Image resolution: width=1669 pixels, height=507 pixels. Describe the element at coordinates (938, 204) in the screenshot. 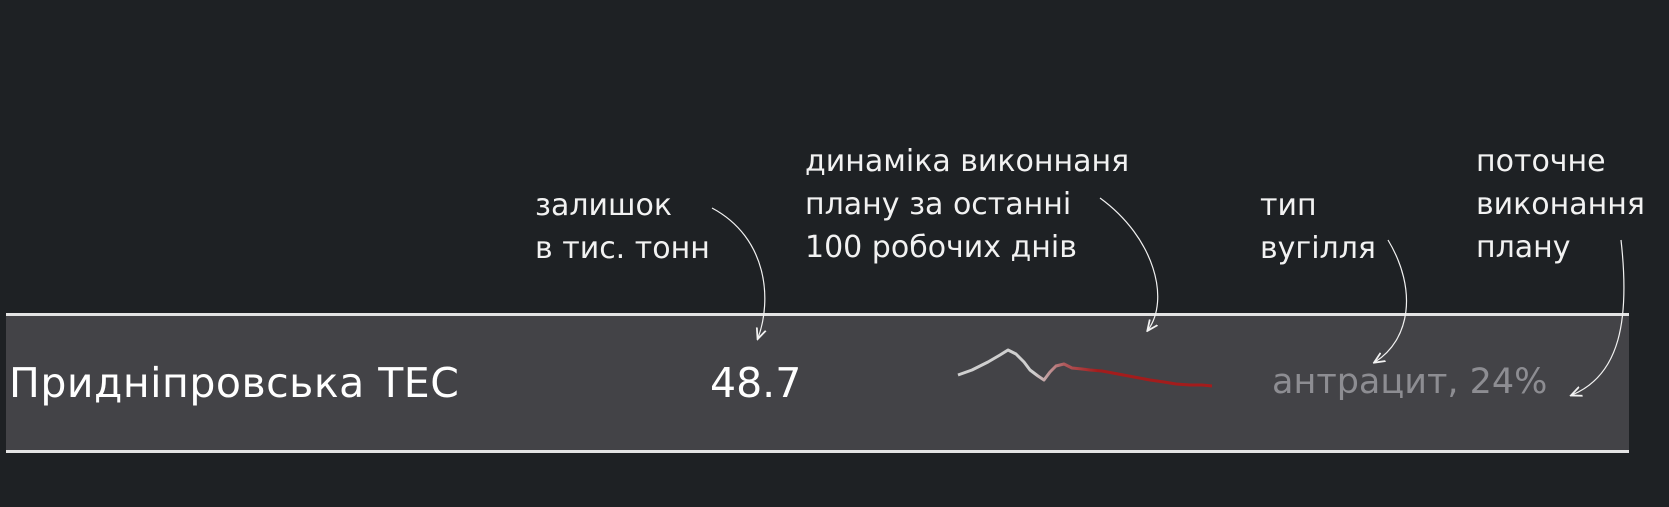

I see `annotation-plan-dynamics-line-2: плану за останні` at that location.